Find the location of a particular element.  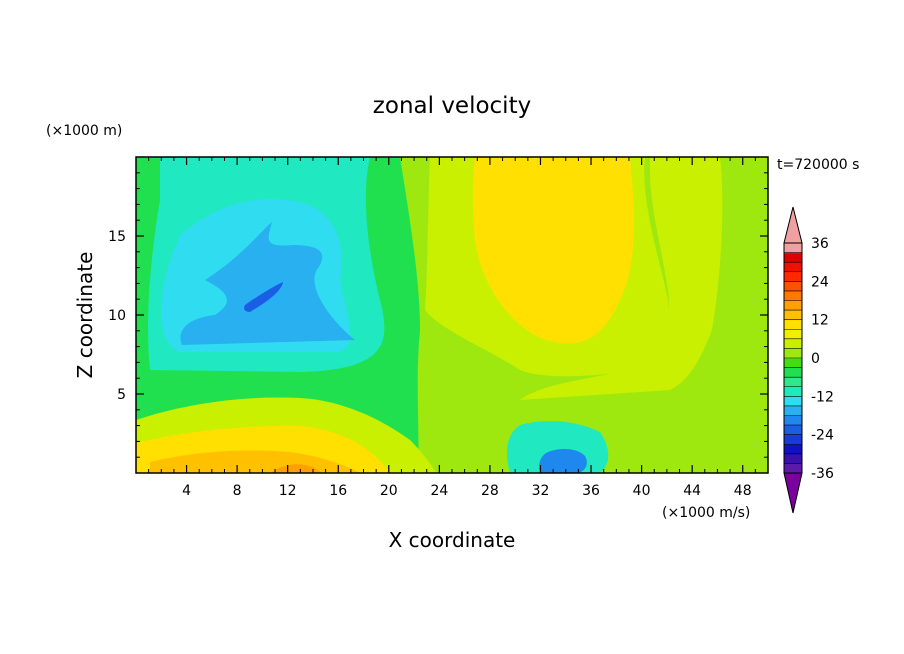

y-tick-label: 5 is located at coordinates (121, 395).